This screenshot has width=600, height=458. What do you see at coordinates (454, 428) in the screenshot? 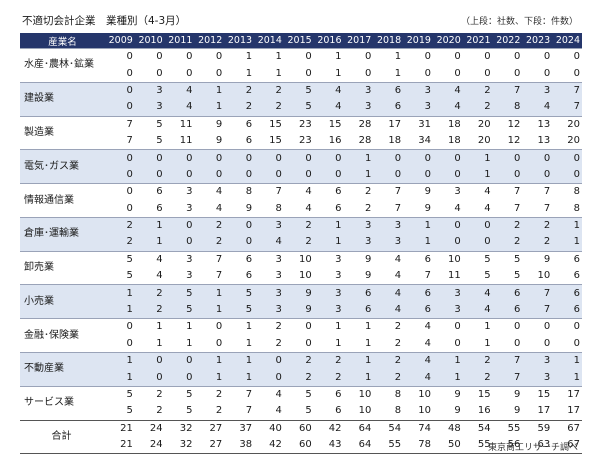
I see `company-count-cell: 48` at bounding box center [454, 428].